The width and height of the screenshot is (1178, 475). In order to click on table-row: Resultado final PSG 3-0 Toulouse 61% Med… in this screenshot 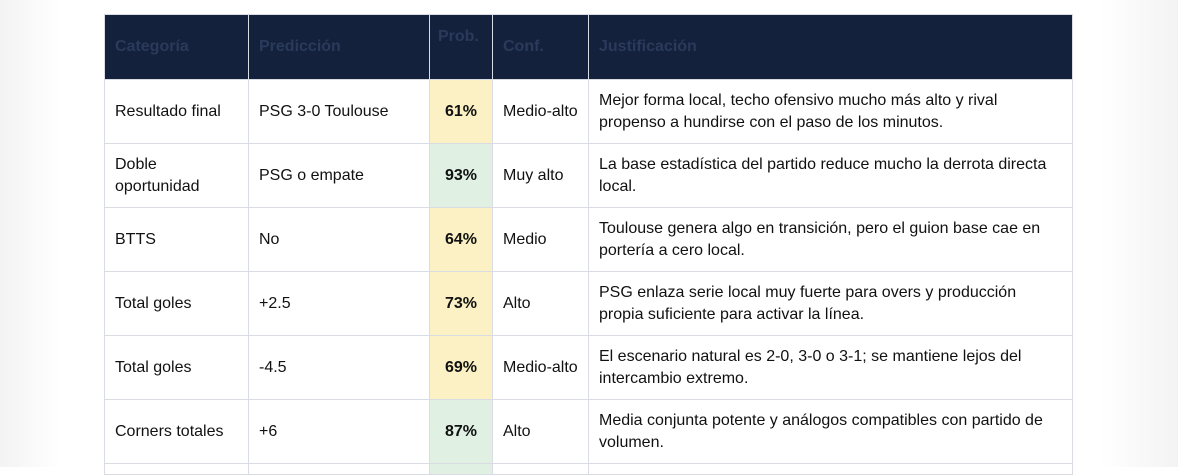, I will do `click(588, 111)`.